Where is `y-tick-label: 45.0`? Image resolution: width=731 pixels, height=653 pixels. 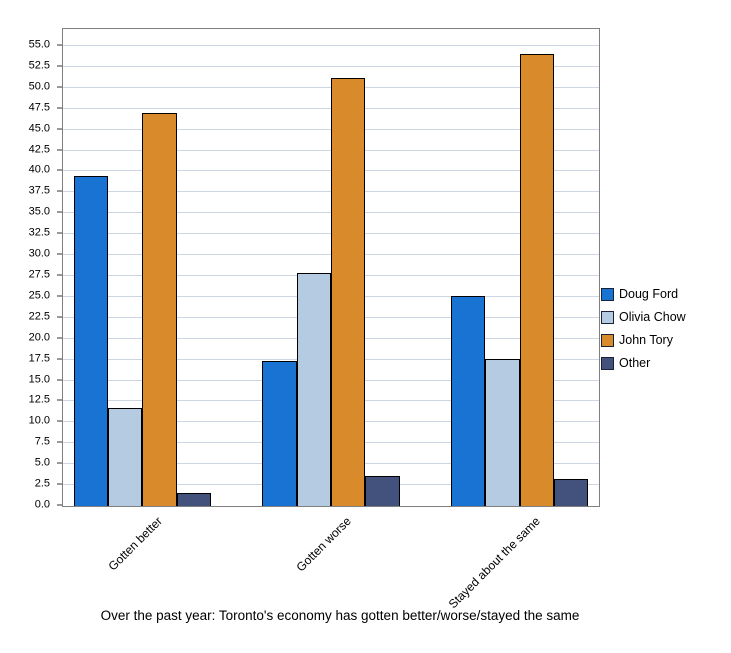
y-tick-label: 45.0 is located at coordinates (39, 128).